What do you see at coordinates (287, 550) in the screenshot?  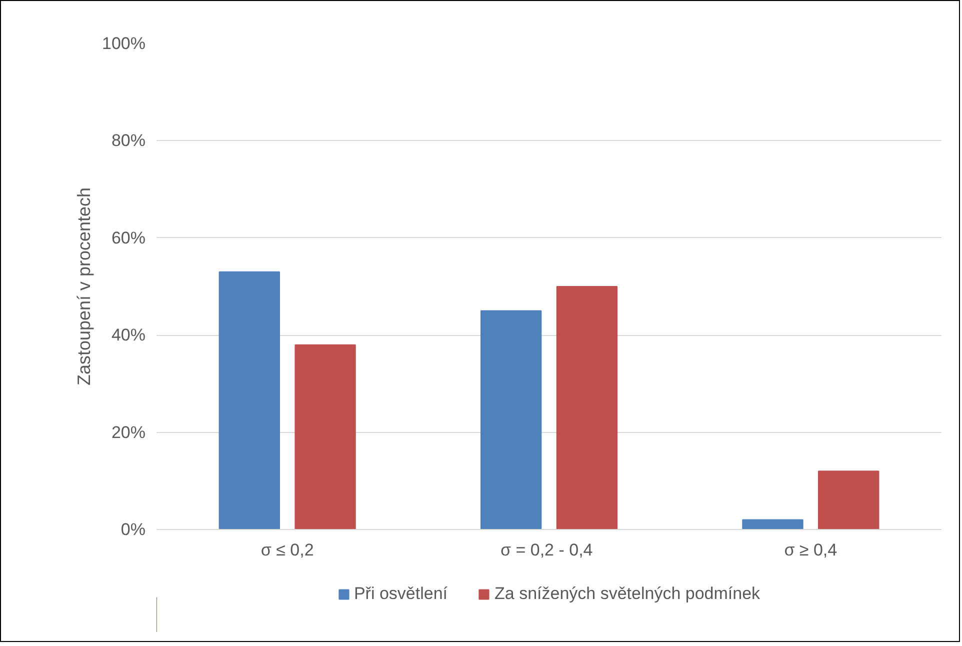 I see `x-tick-label: σ ≤ 0,2` at bounding box center [287, 550].